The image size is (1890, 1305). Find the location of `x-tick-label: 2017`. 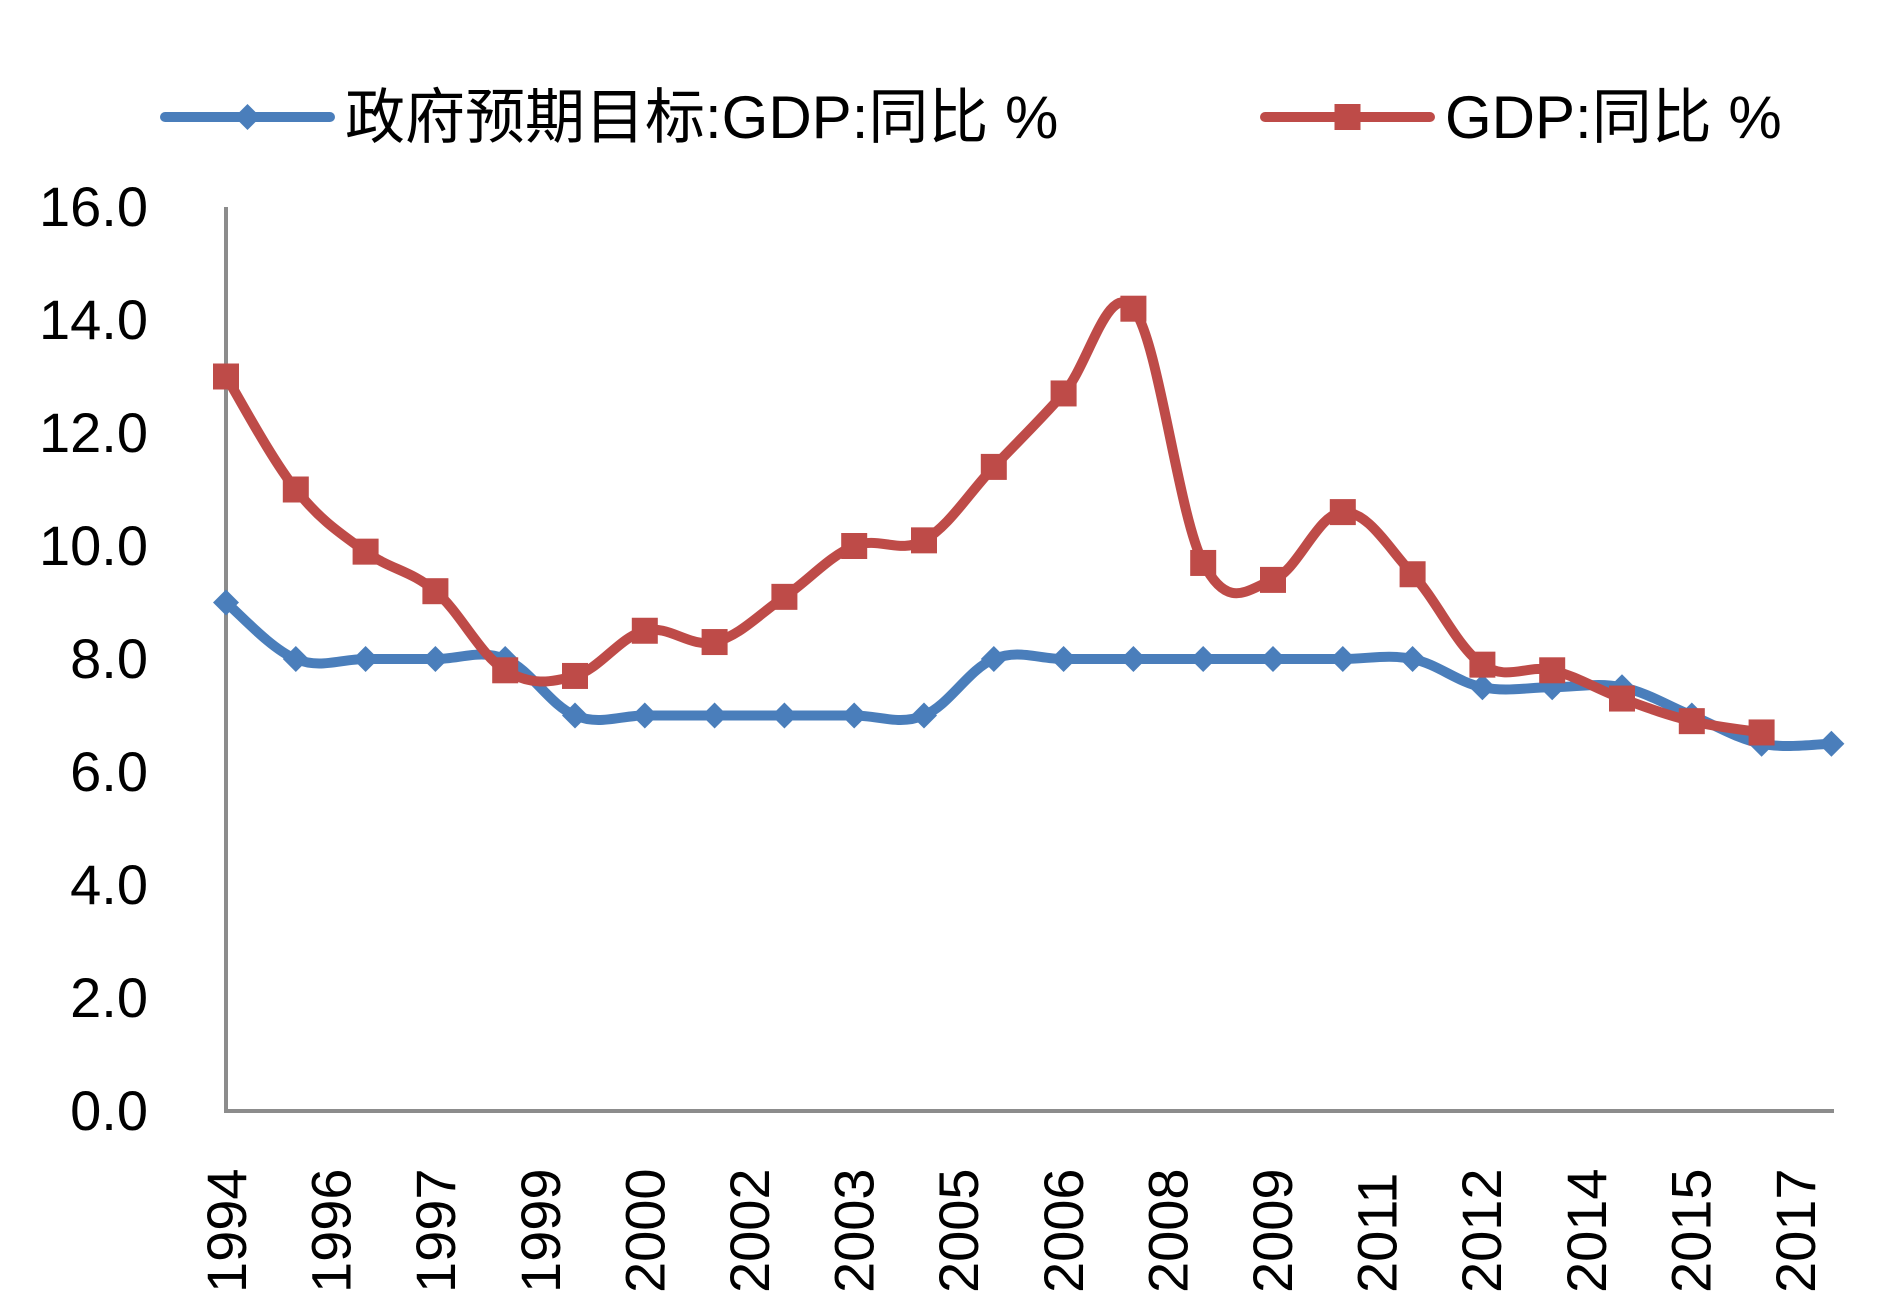

x-tick-label: 2017 is located at coordinates (1795, 1230).